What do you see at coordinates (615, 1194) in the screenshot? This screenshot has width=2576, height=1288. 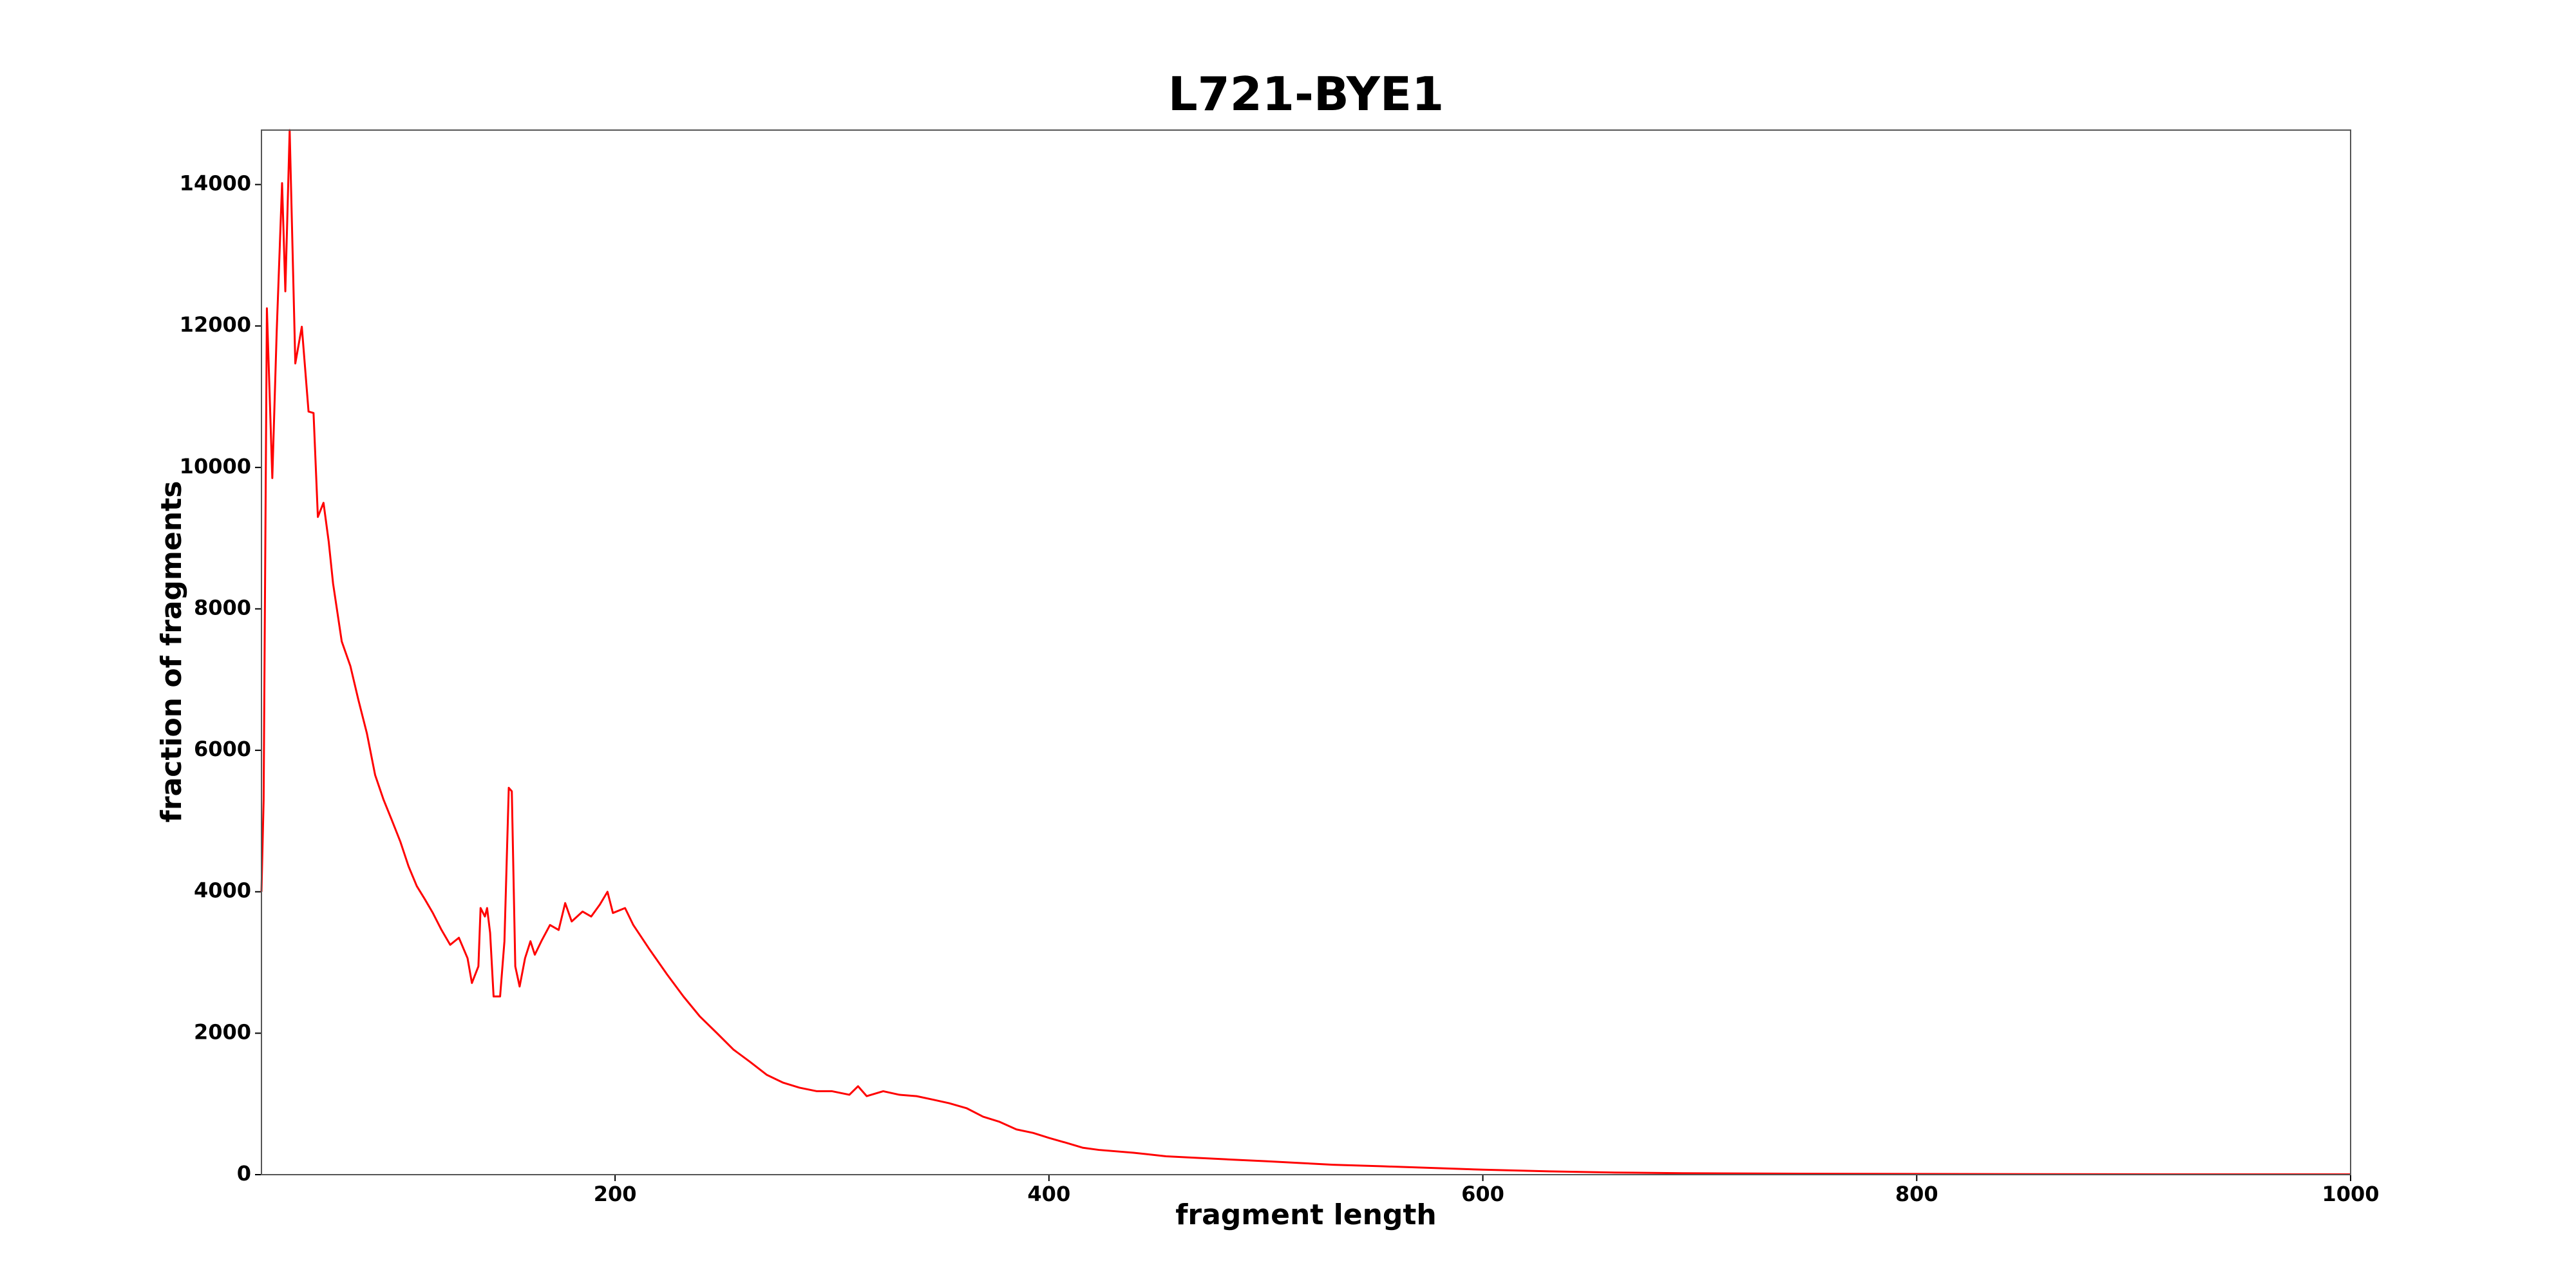 I see `x-tick-label: 200` at bounding box center [615, 1194].